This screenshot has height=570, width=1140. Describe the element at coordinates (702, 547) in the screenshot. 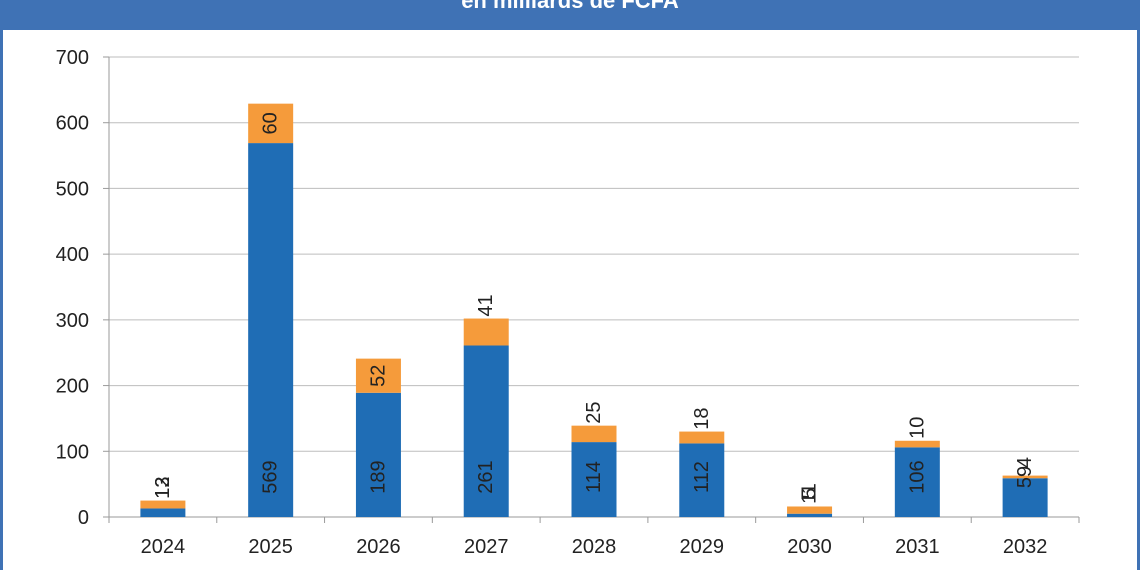

I see `x-tick-label: 2029` at that location.